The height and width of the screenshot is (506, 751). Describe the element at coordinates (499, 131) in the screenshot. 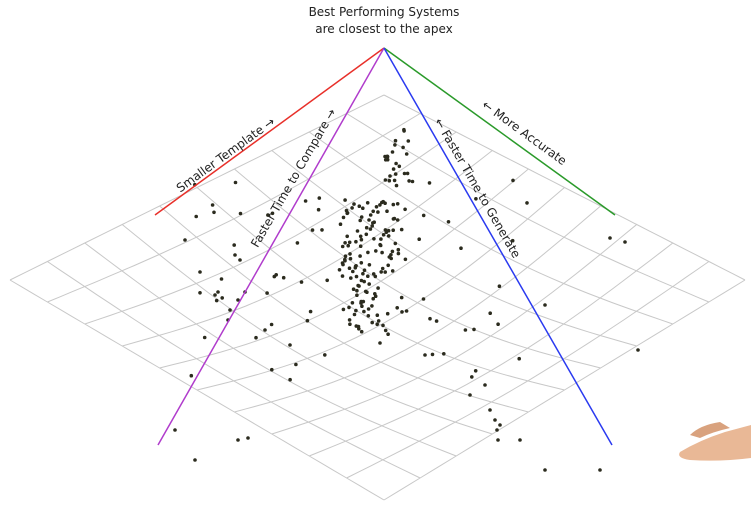

I see `green-axis` at that location.